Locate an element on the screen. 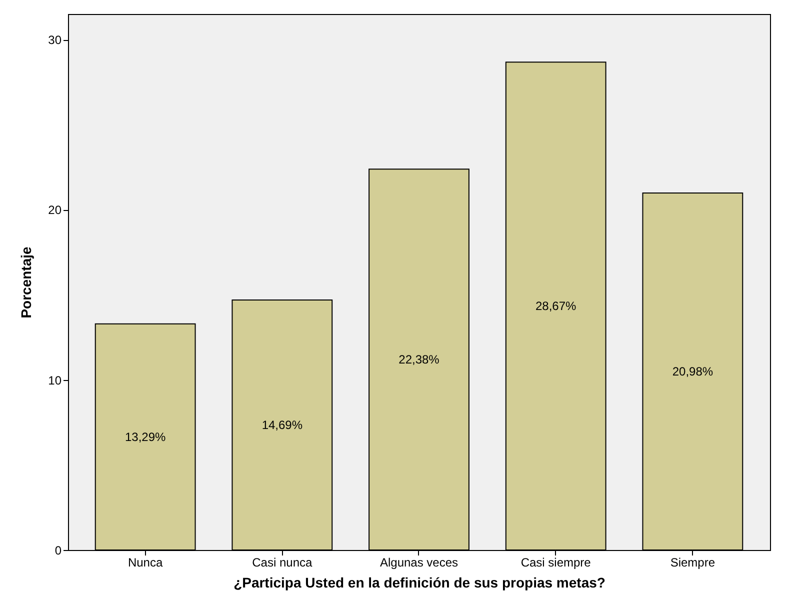  data-label: 13,29% is located at coordinates (145, 437).